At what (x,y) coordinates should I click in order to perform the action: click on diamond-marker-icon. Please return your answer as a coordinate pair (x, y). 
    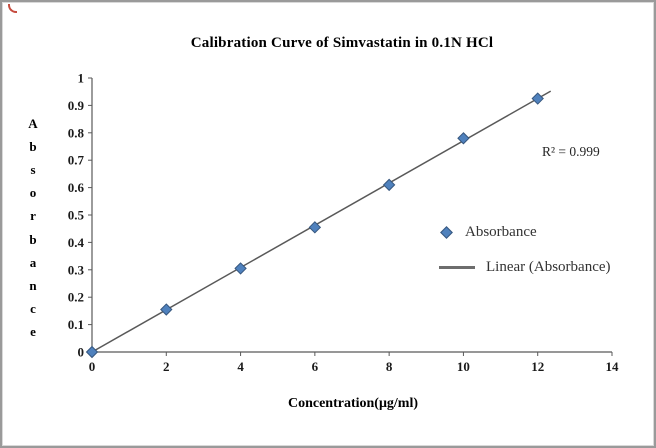
    Looking at the image, I should click on (446, 232).